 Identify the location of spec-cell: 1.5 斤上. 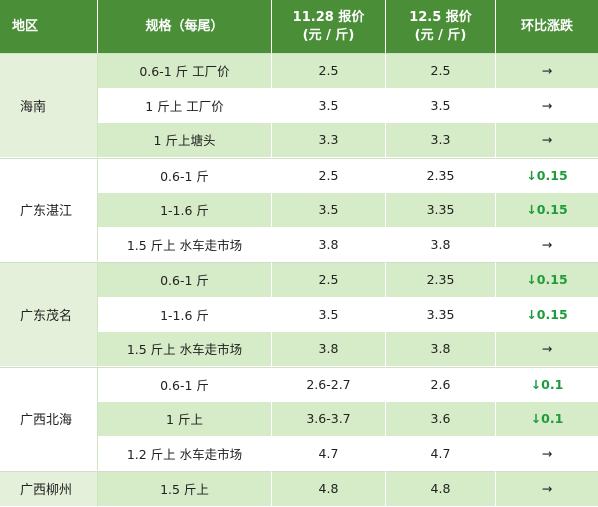
(185, 489).